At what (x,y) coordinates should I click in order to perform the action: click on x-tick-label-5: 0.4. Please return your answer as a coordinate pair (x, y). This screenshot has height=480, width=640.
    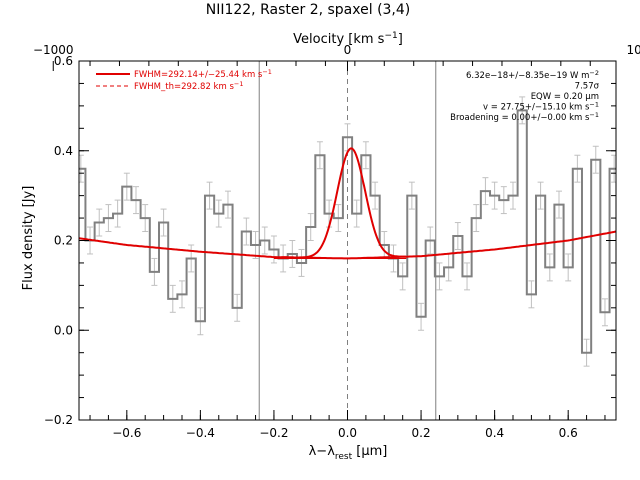
    Looking at the image, I should click on (494, 433).